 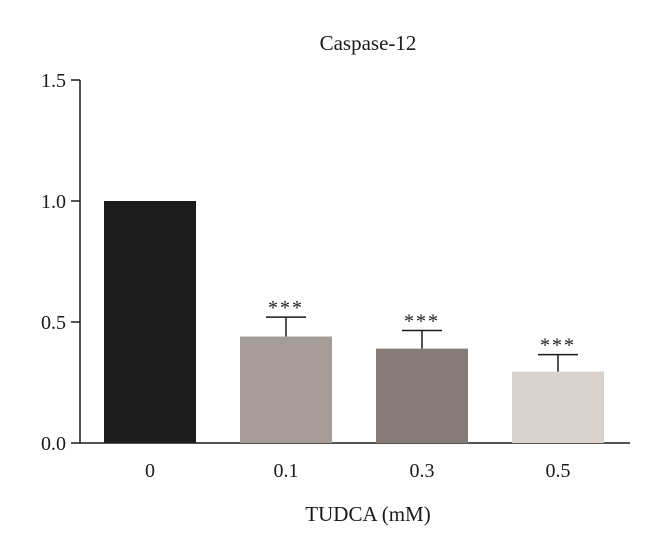 What do you see at coordinates (150, 471) in the screenshot?
I see `x-tick-label: 0` at bounding box center [150, 471].